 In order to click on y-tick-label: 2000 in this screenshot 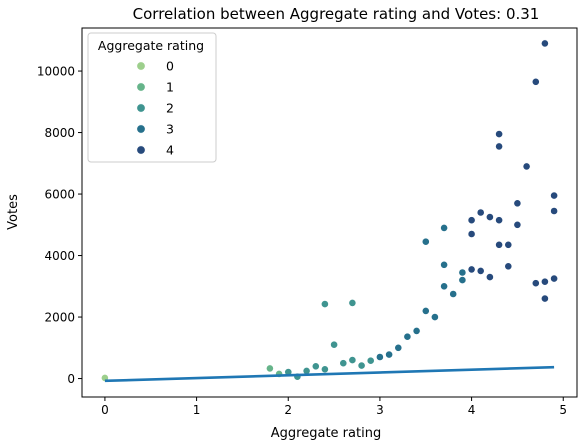, I will do `click(59, 318)`.